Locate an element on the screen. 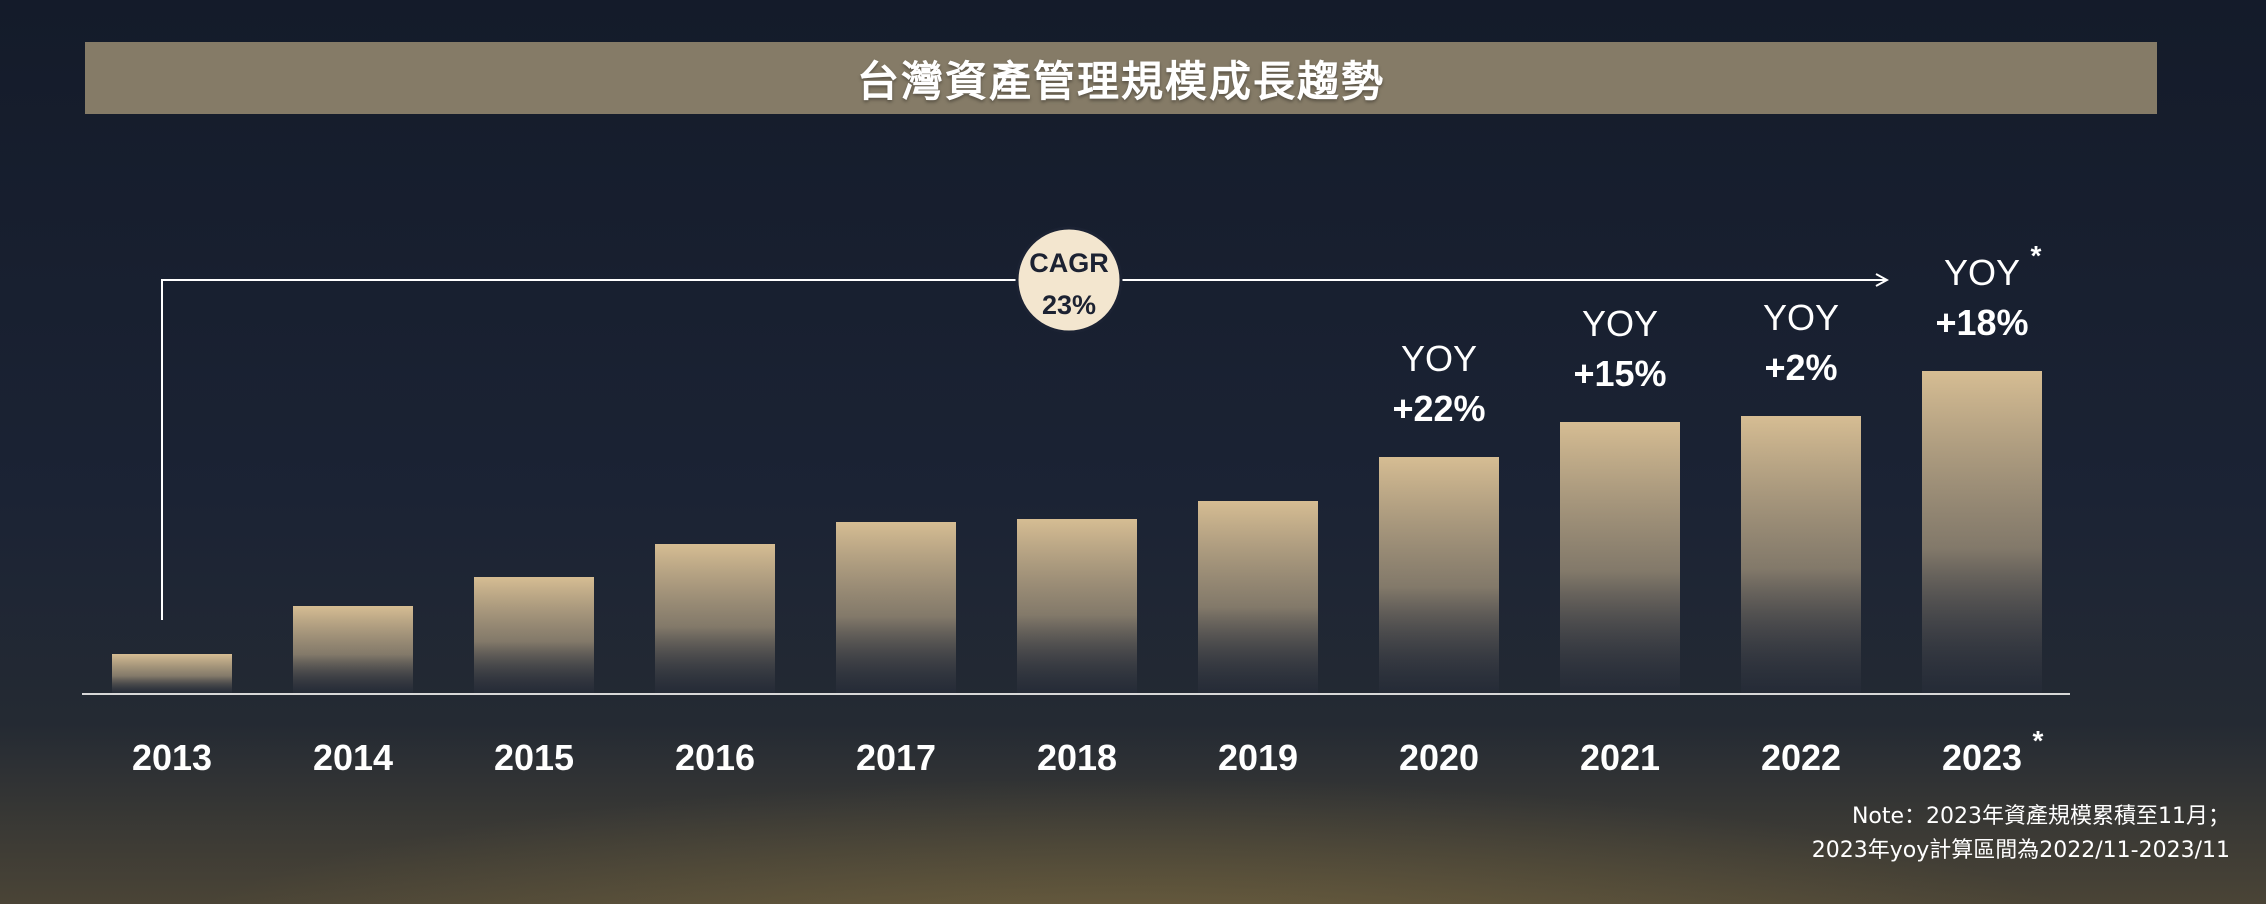  cagr-value: 23% is located at coordinates (1069, 305).